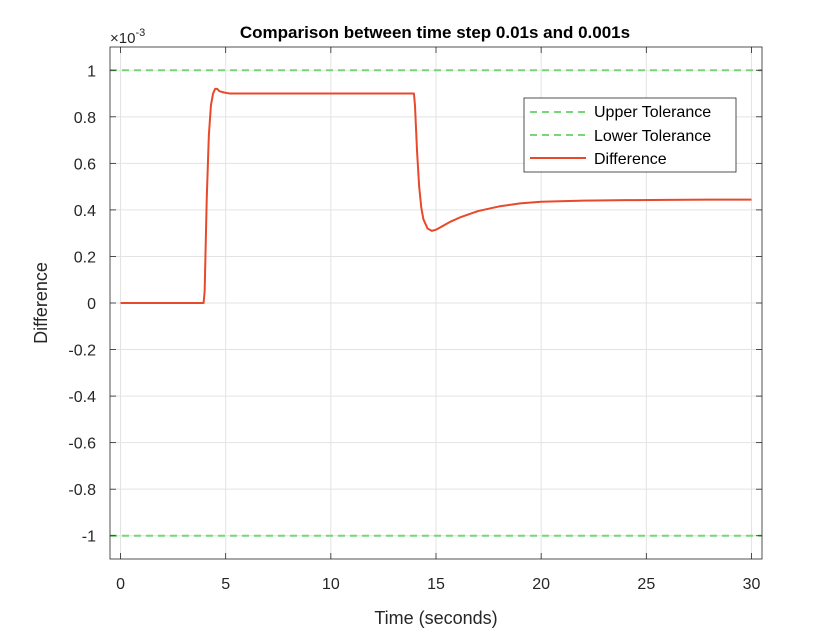  What do you see at coordinates (85, 211) in the screenshot?
I see `y-tick-label: 0.4` at bounding box center [85, 211].